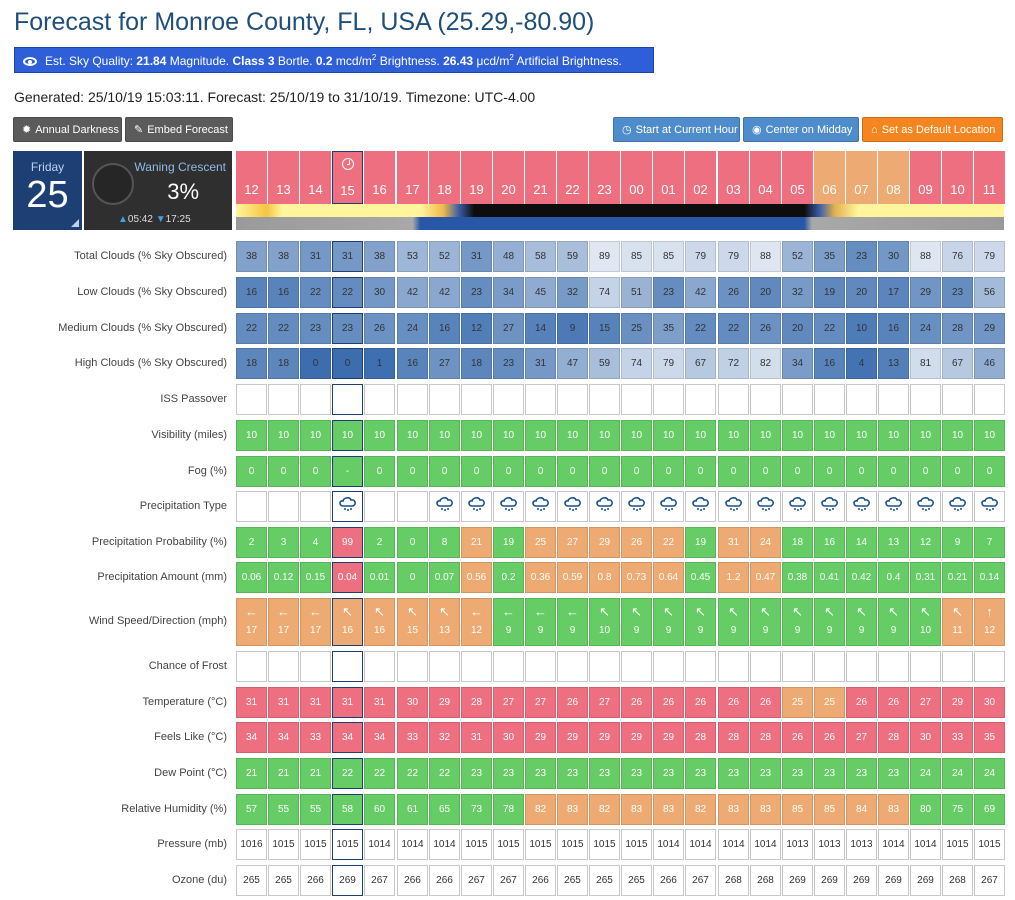  Describe the element at coordinates (733, 809) in the screenshot. I see `relative-humidity-cell: 83` at that location.